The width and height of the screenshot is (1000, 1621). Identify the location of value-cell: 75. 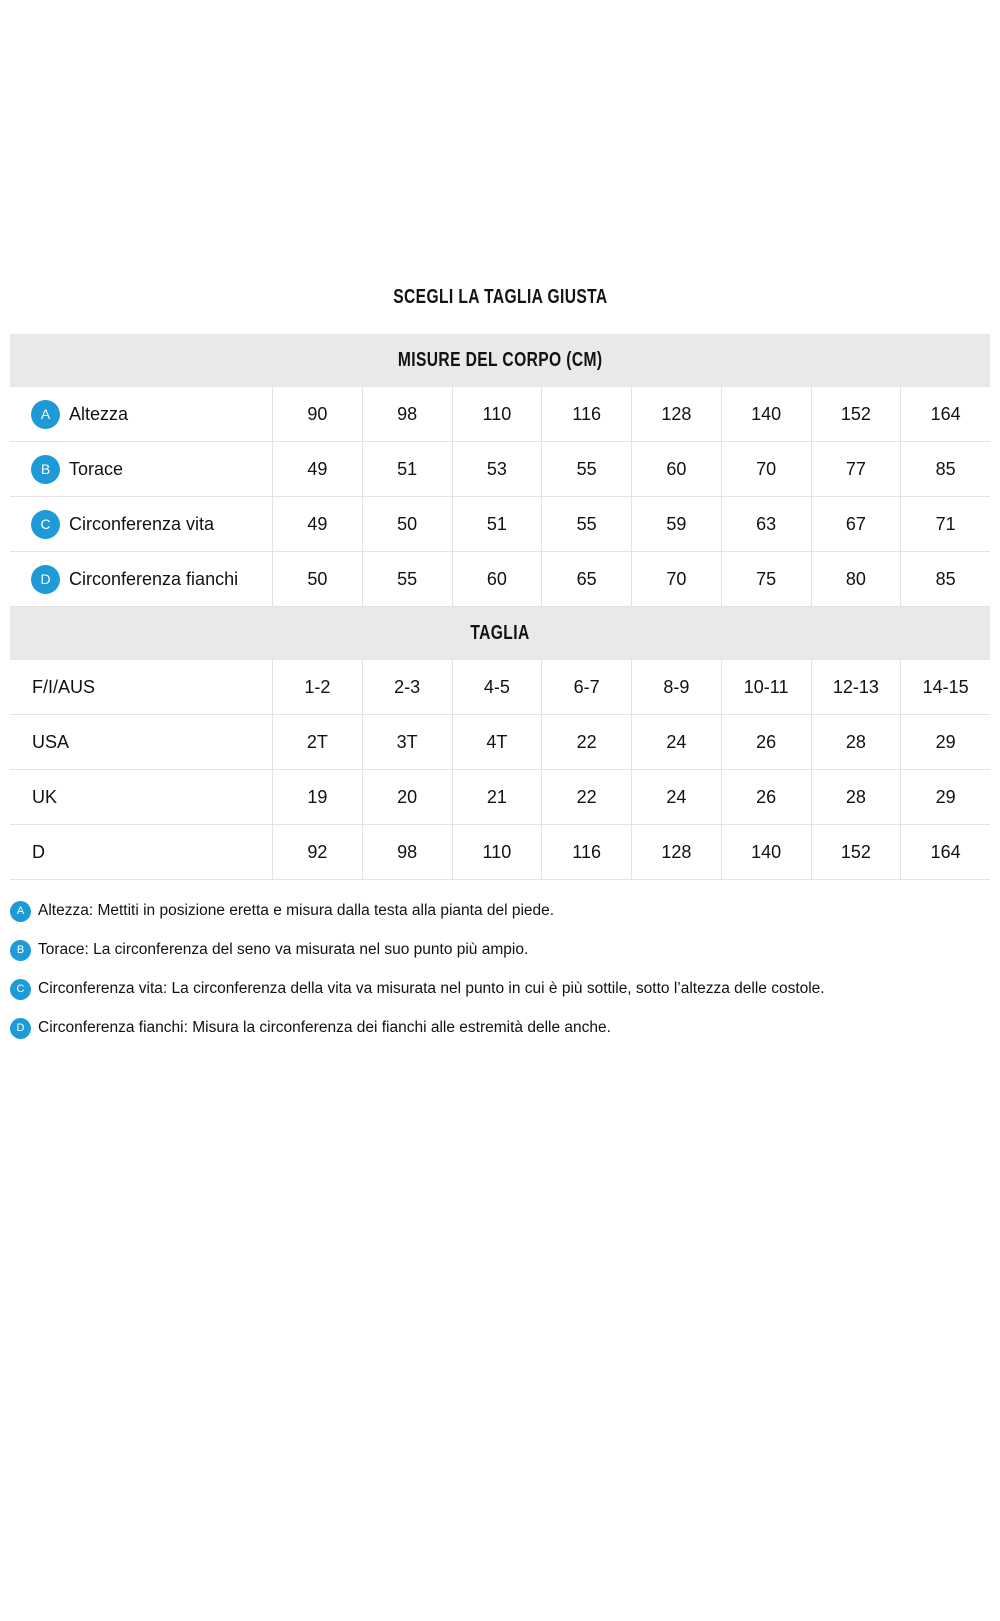
(765, 579).